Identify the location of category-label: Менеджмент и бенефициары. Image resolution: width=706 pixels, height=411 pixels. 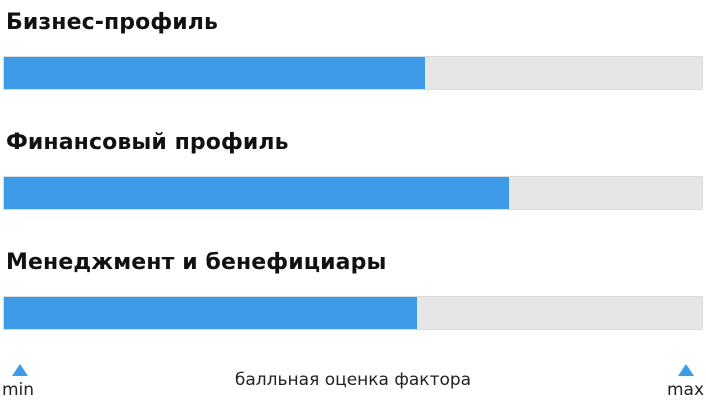
(196, 262).